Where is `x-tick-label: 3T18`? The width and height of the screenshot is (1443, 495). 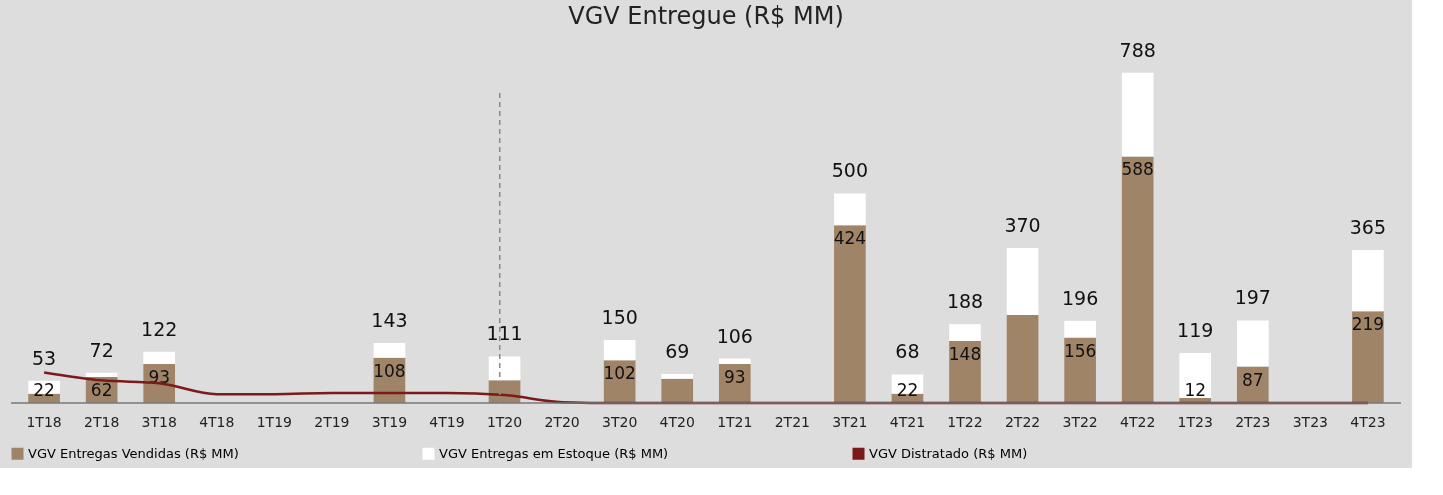 x-tick-label: 3T18 is located at coordinates (159, 421).